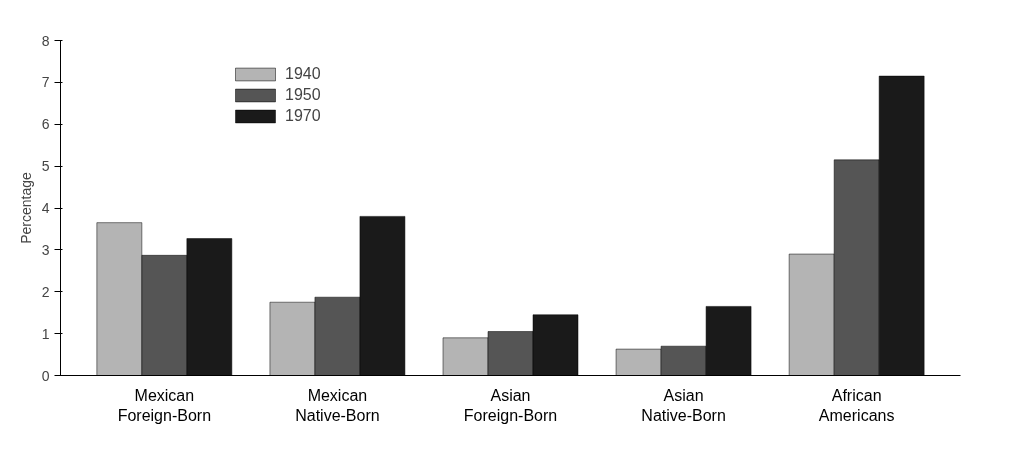 The width and height of the screenshot is (1016, 455). I want to click on y-tick-label: 8, so click(45, 40).